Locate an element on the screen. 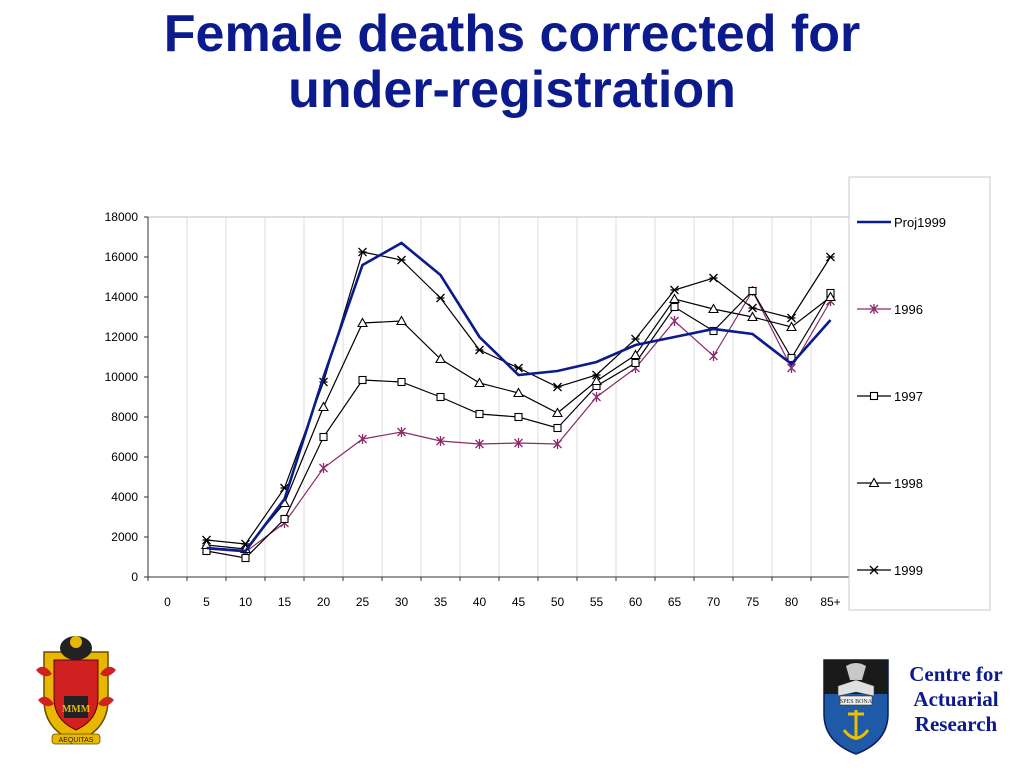  legend-label: 1997 is located at coordinates (908, 396).